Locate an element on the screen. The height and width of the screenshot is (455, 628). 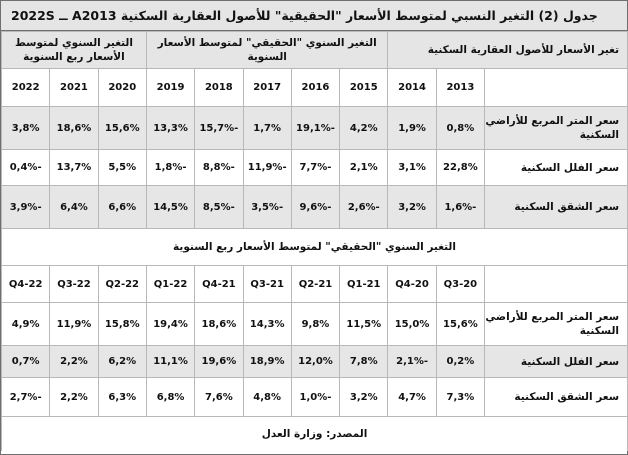
value-cell: 6,3% is located at coordinates (122, 397).